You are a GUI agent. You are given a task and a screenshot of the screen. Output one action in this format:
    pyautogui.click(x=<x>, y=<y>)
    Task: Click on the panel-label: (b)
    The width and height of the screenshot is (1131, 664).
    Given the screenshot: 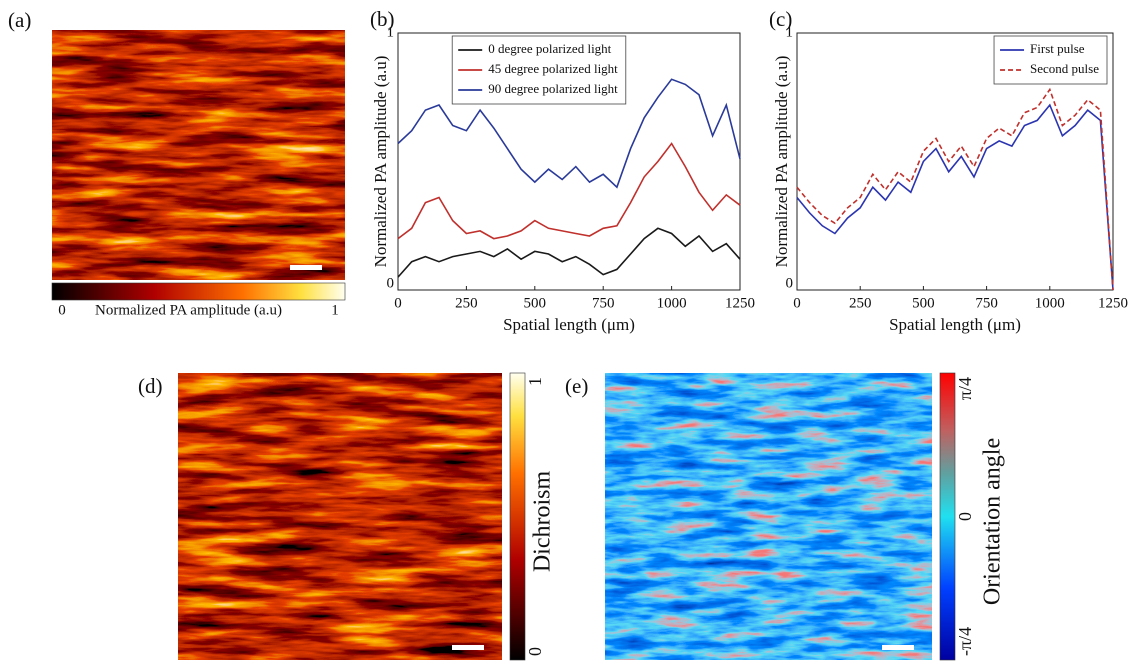 What is the action you would take?
    pyautogui.click(x=382, y=19)
    